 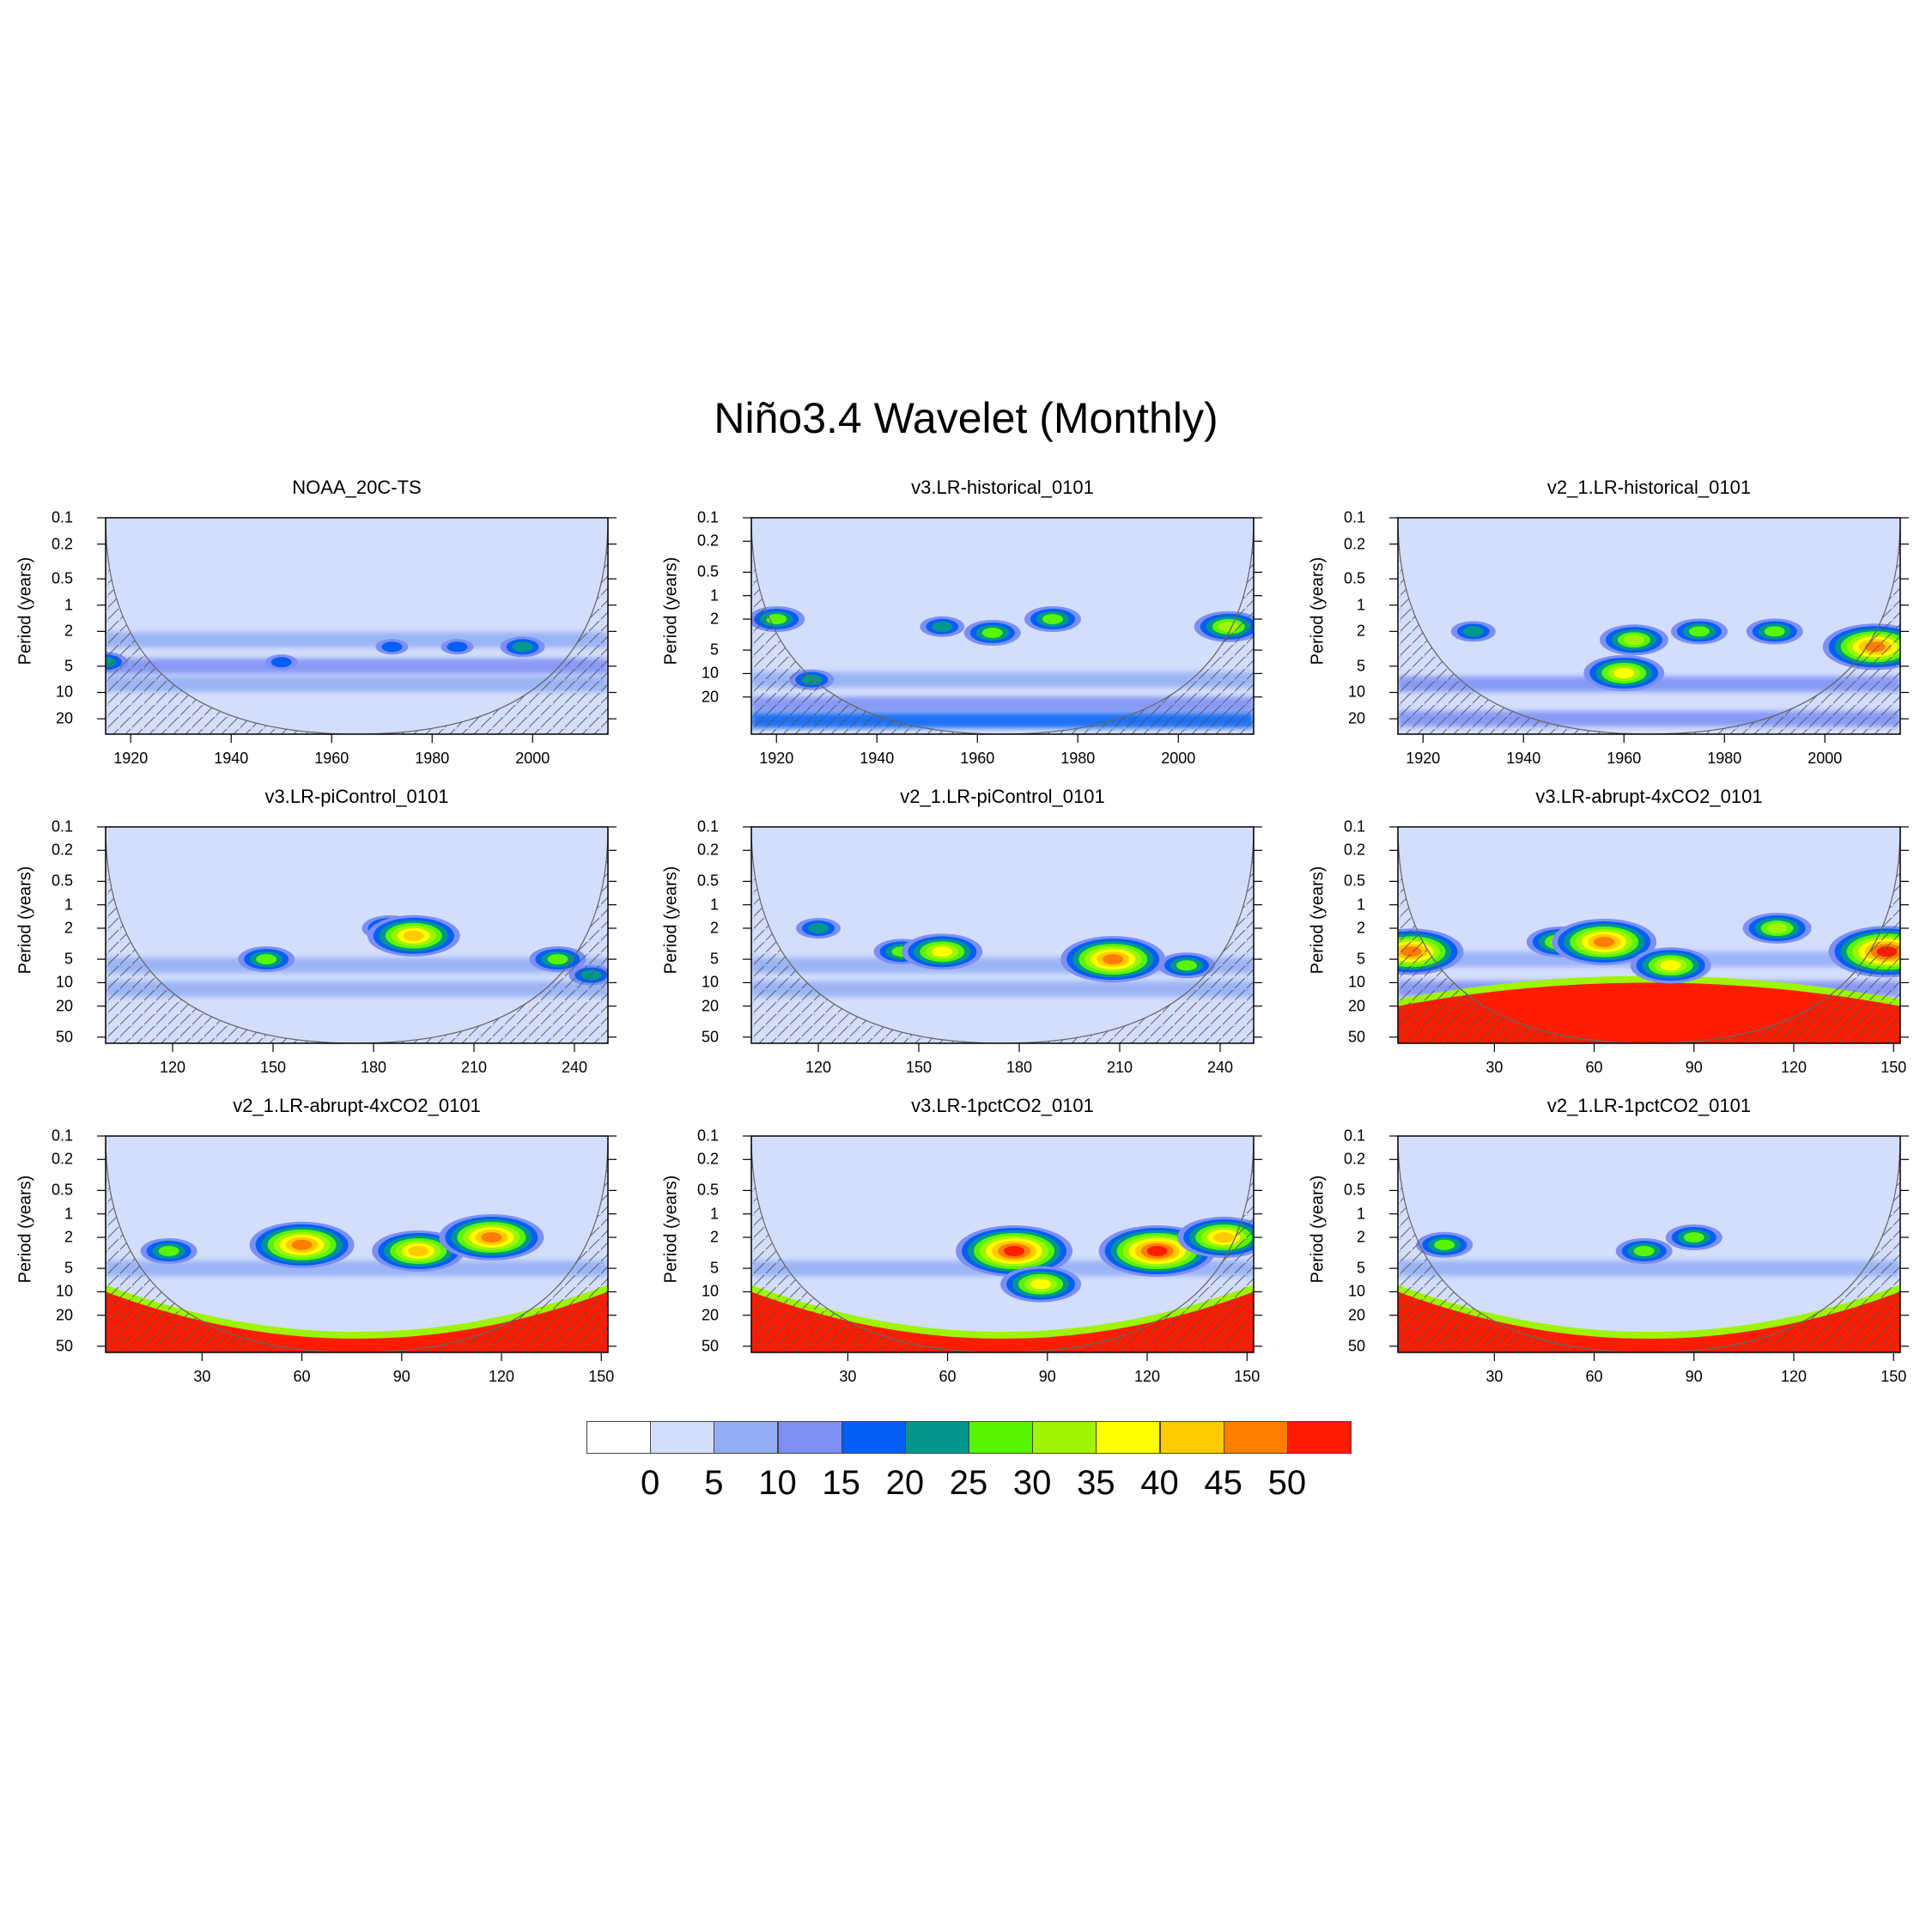 I want to click on panel-title: v2_1.LR-1pctCO2_0101, so click(x=1649, y=1105).